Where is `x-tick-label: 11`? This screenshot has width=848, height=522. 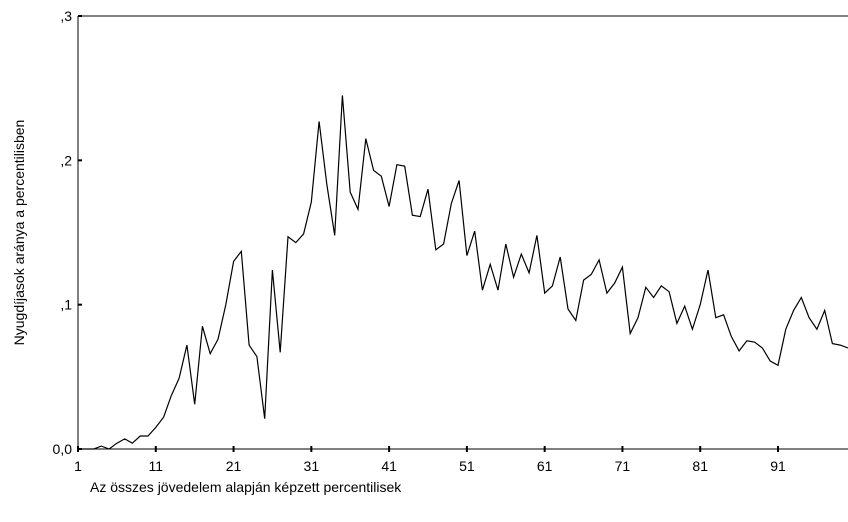
x-tick-label: 11 is located at coordinates (156, 466).